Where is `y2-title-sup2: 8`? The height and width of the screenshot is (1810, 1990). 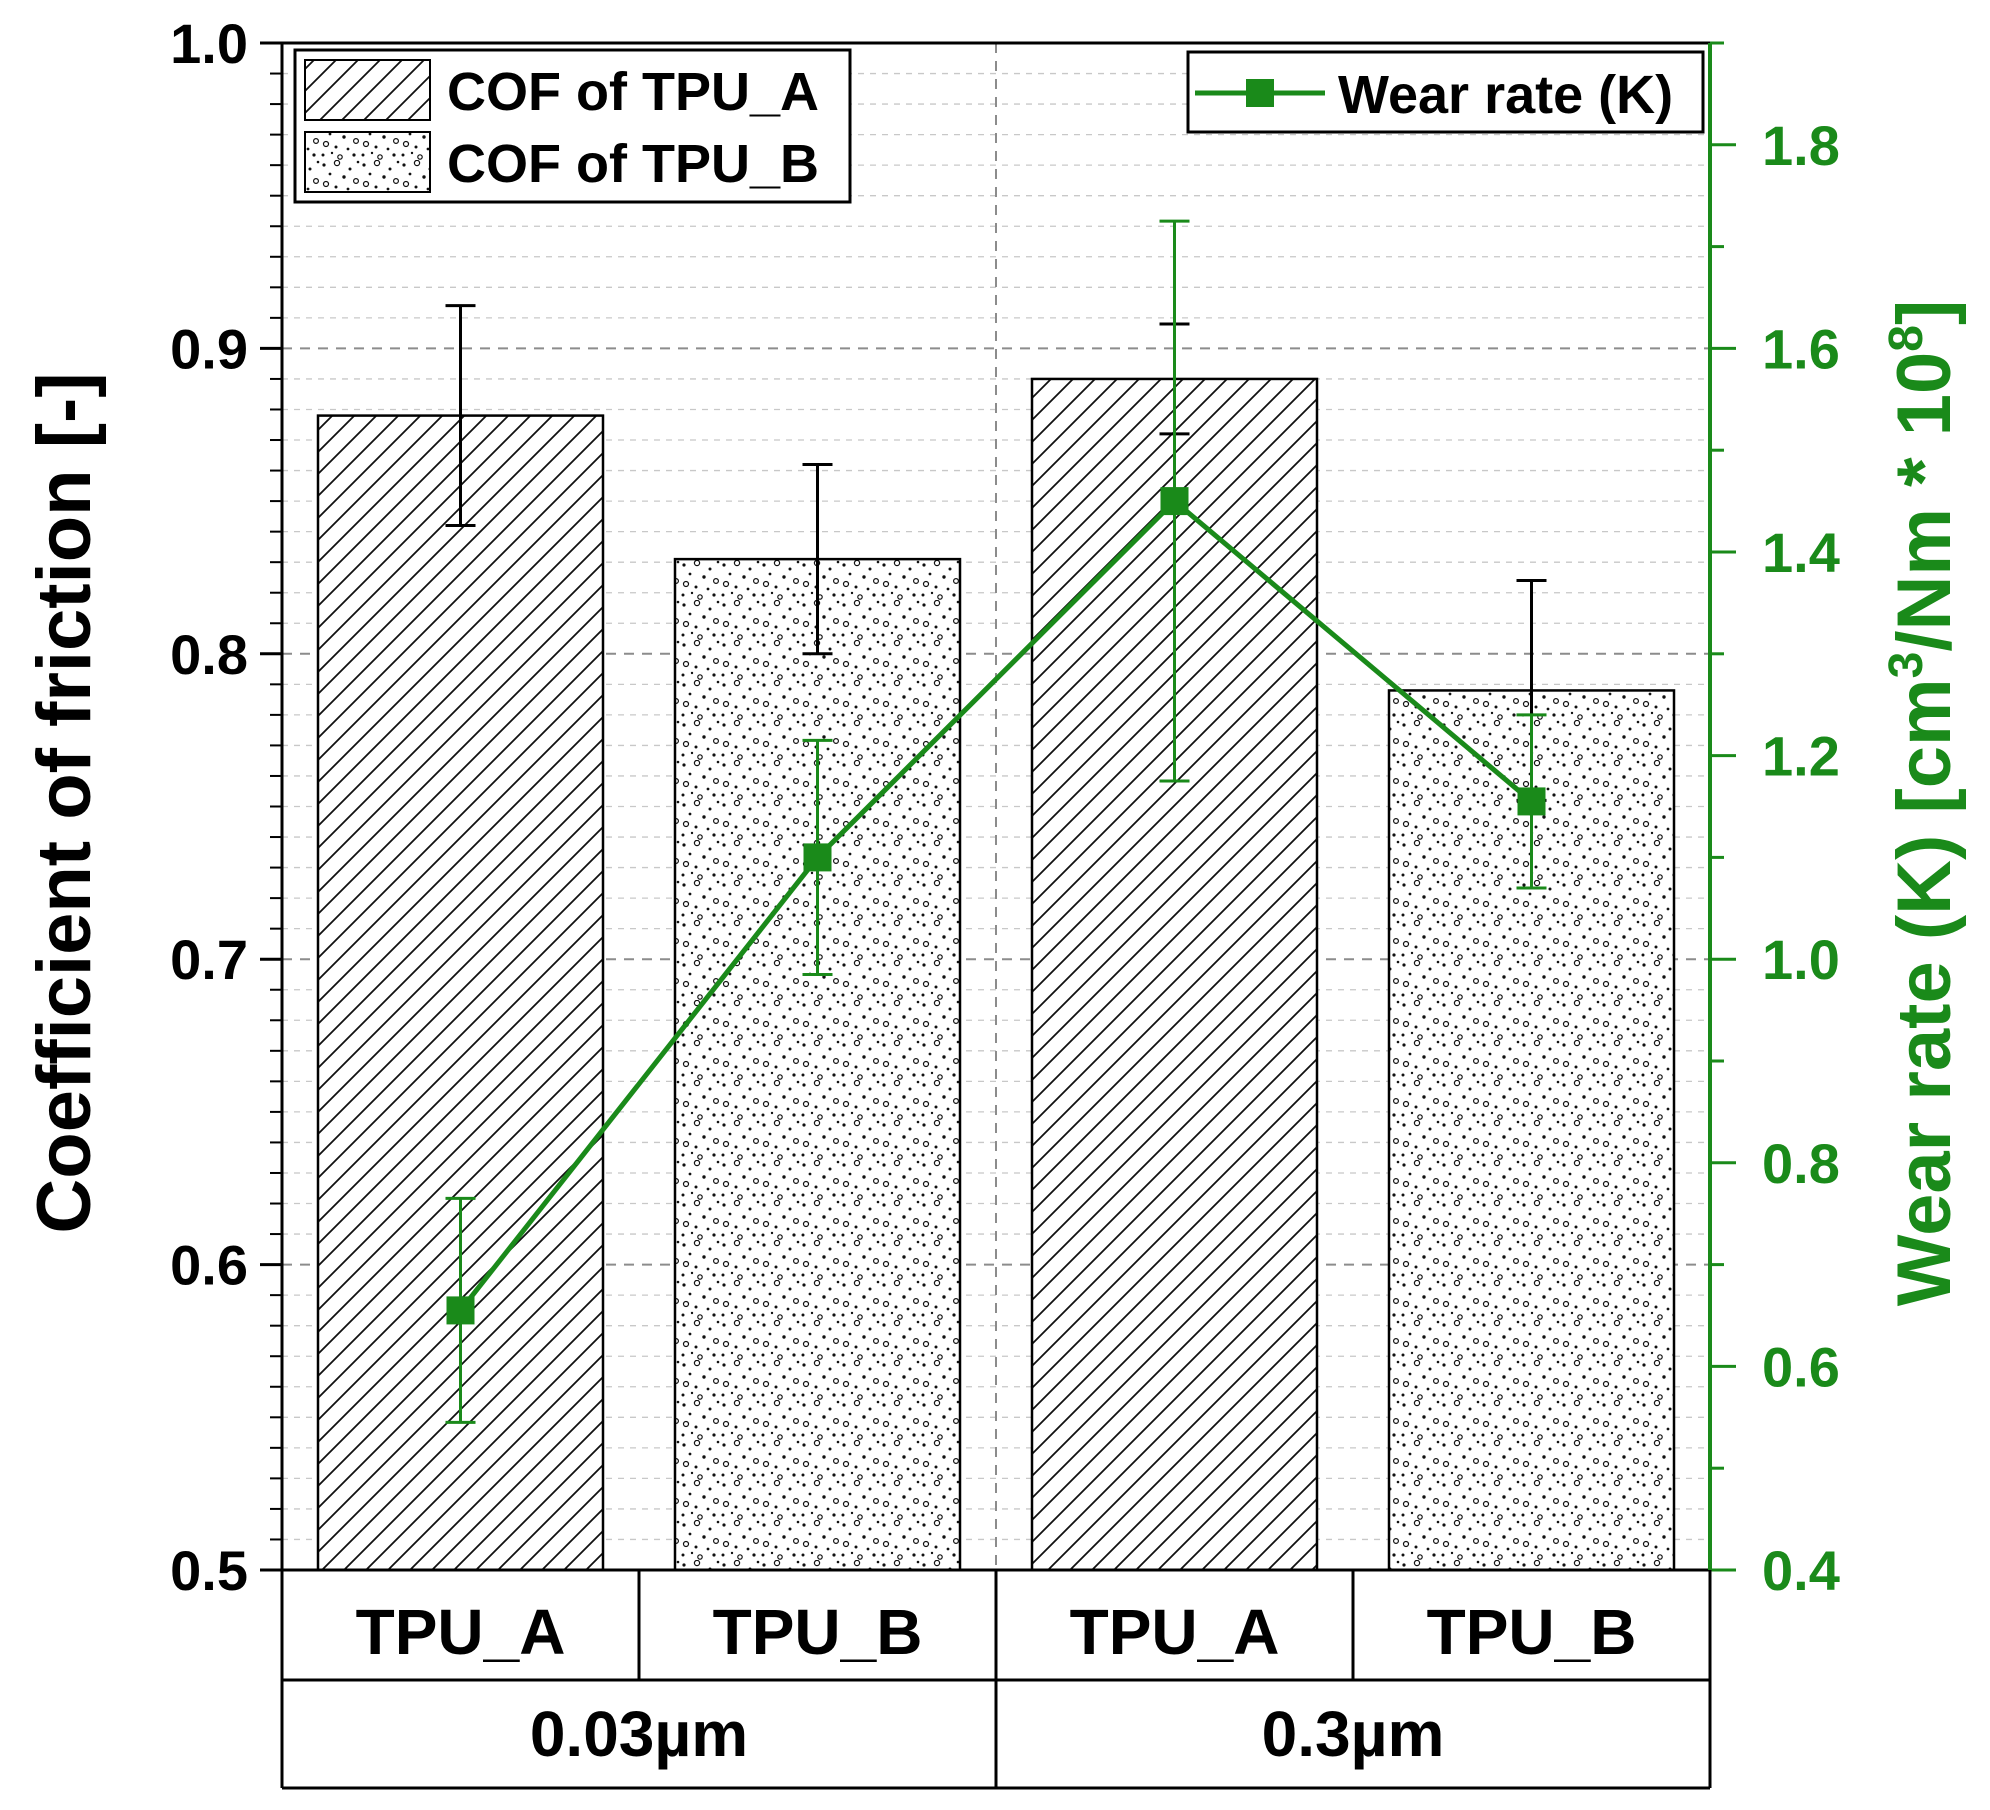
y2-title-sup2: 8 is located at coordinates (1906, 338).